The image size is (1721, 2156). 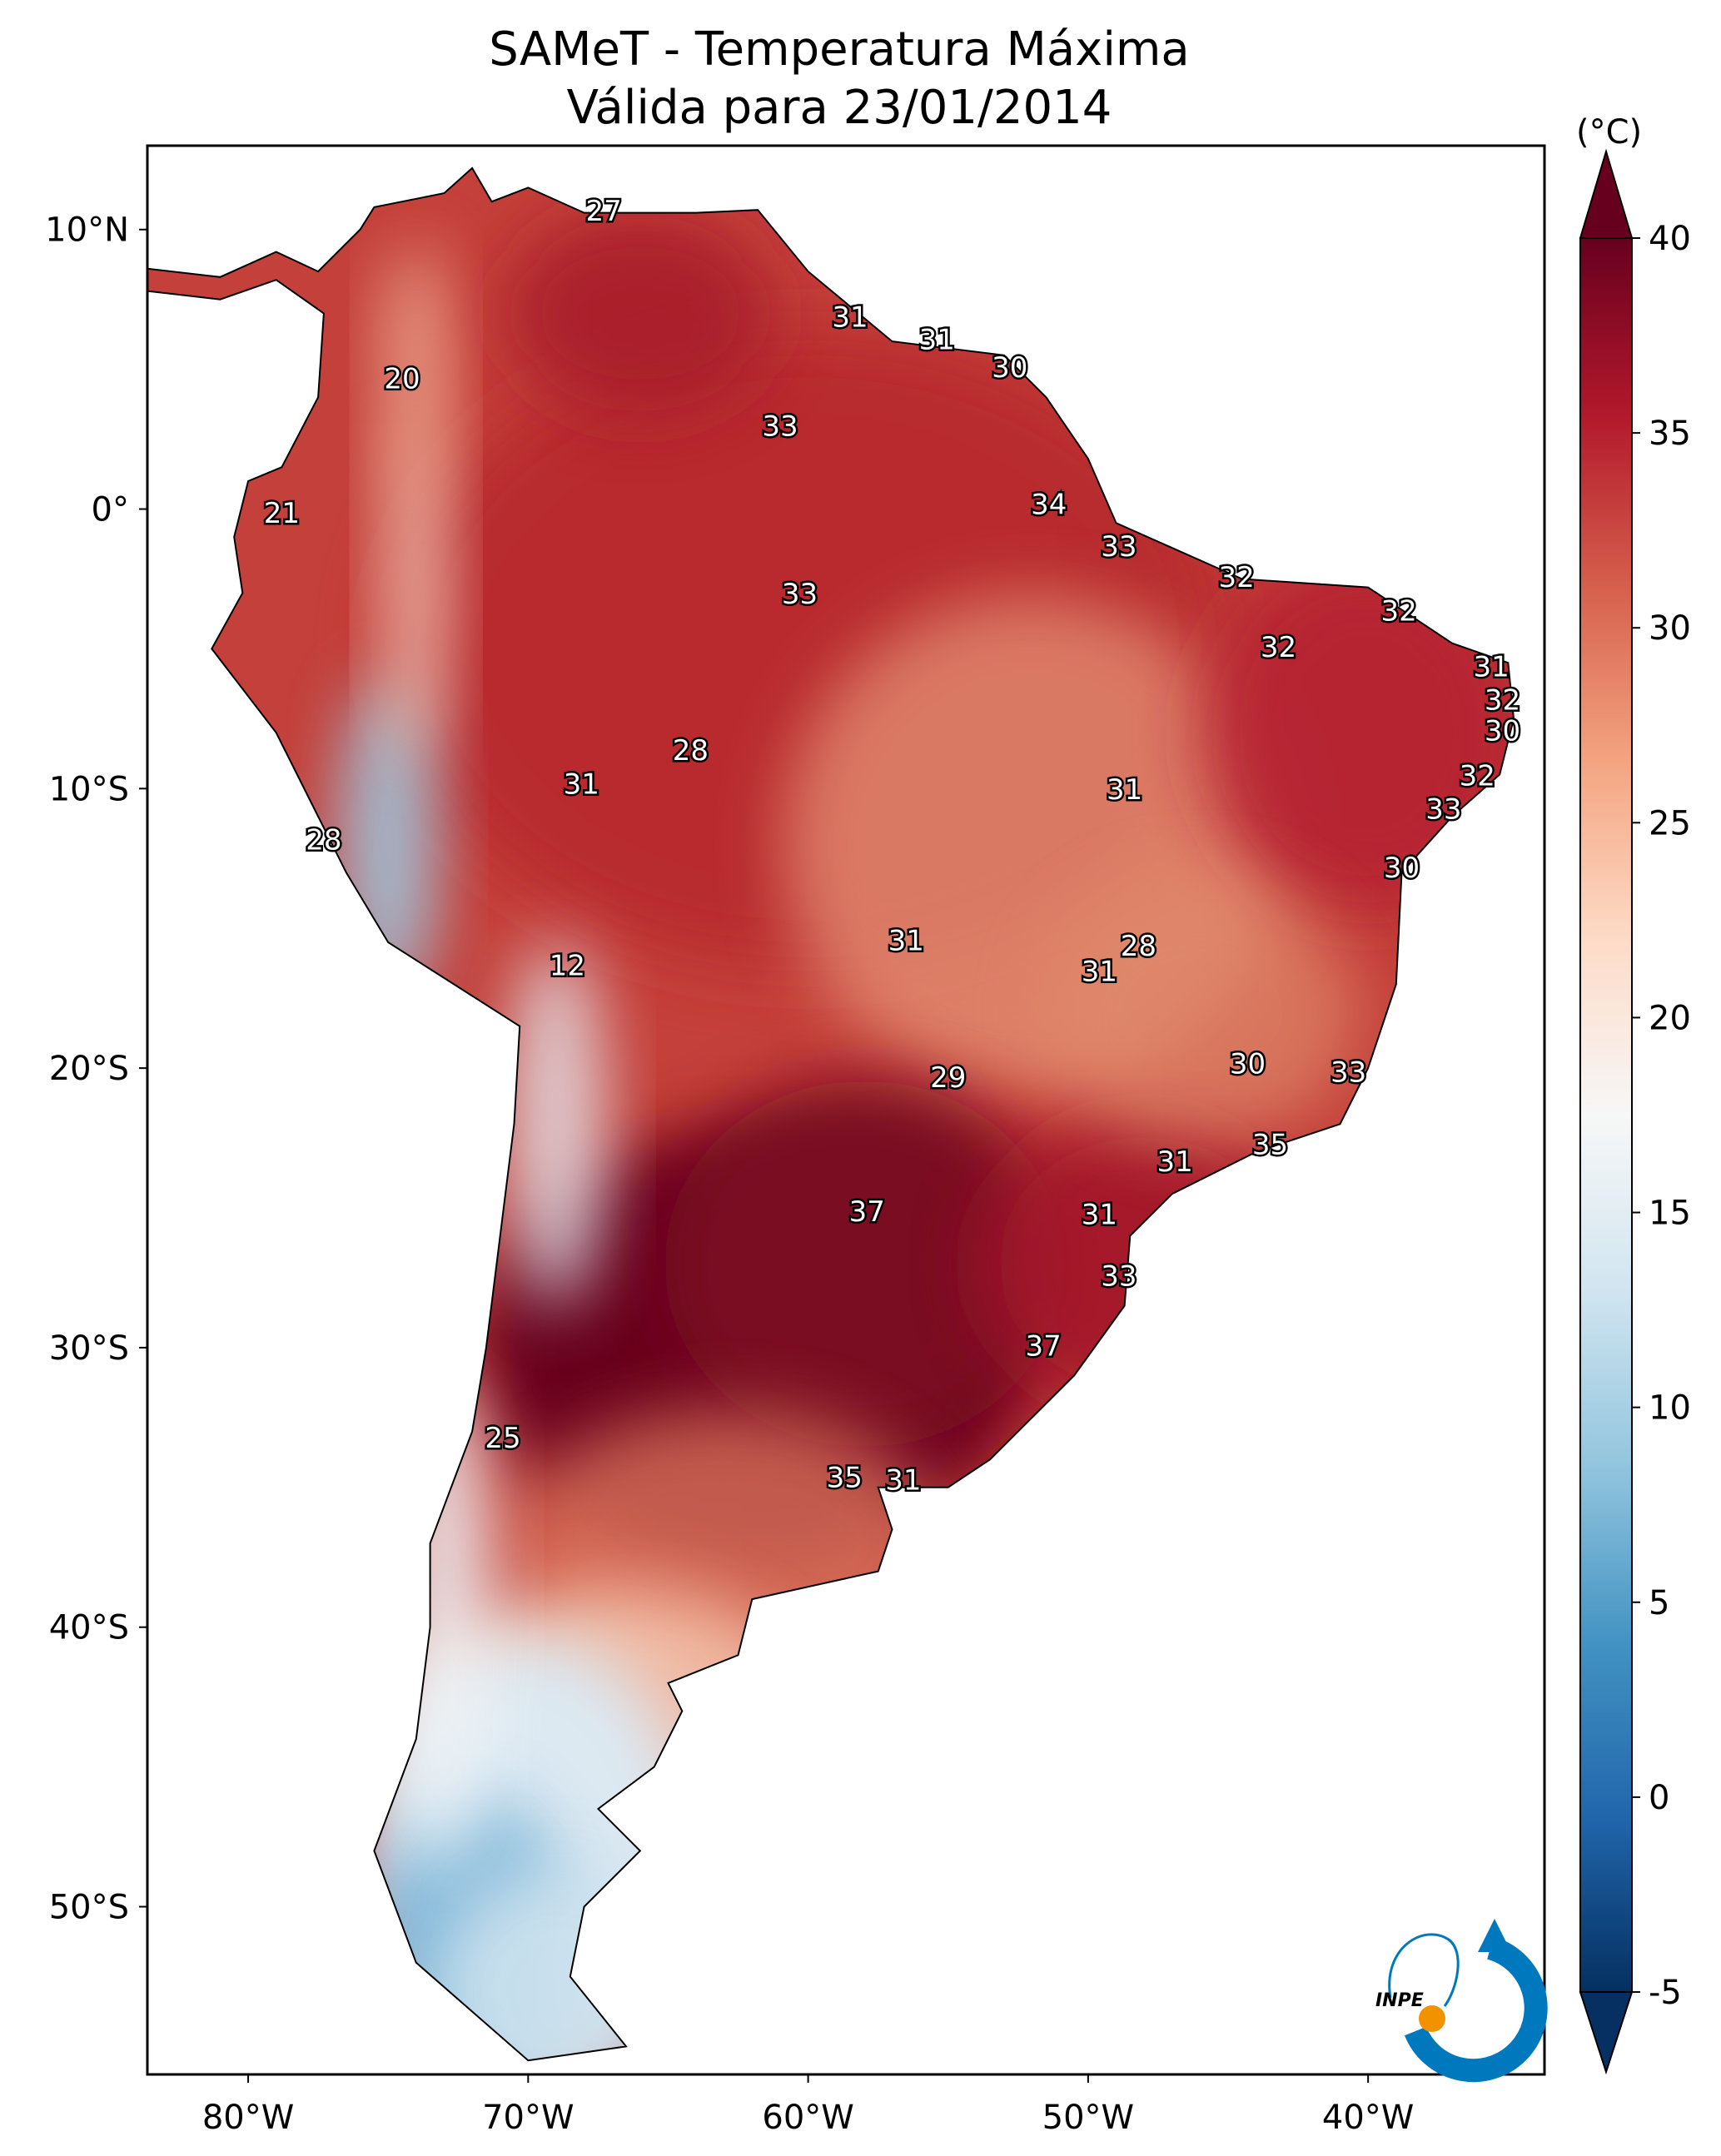 I want to click on station-label: 29, so click(x=948, y=1078).